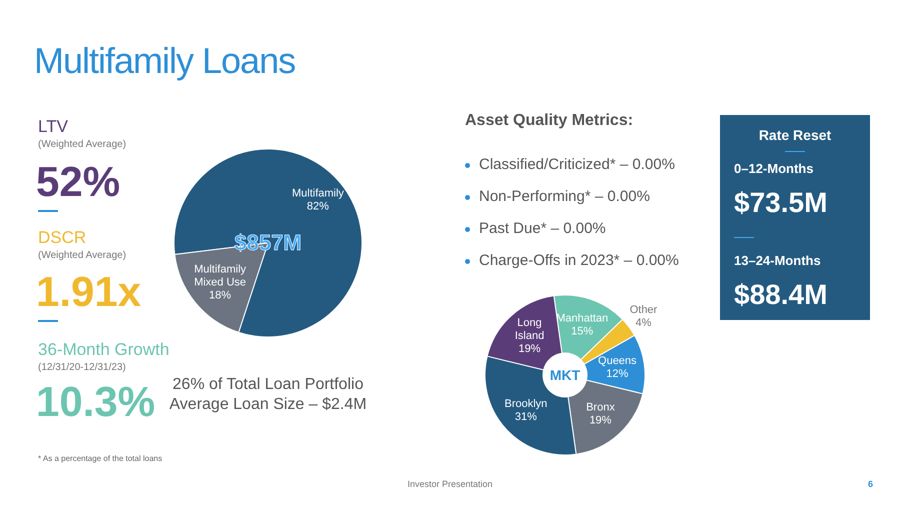 The image size is (900, 506). Describe the element at coordinates (100, 458) in the screenshot. I see `text: * As a percentage of the total loans` at that location.